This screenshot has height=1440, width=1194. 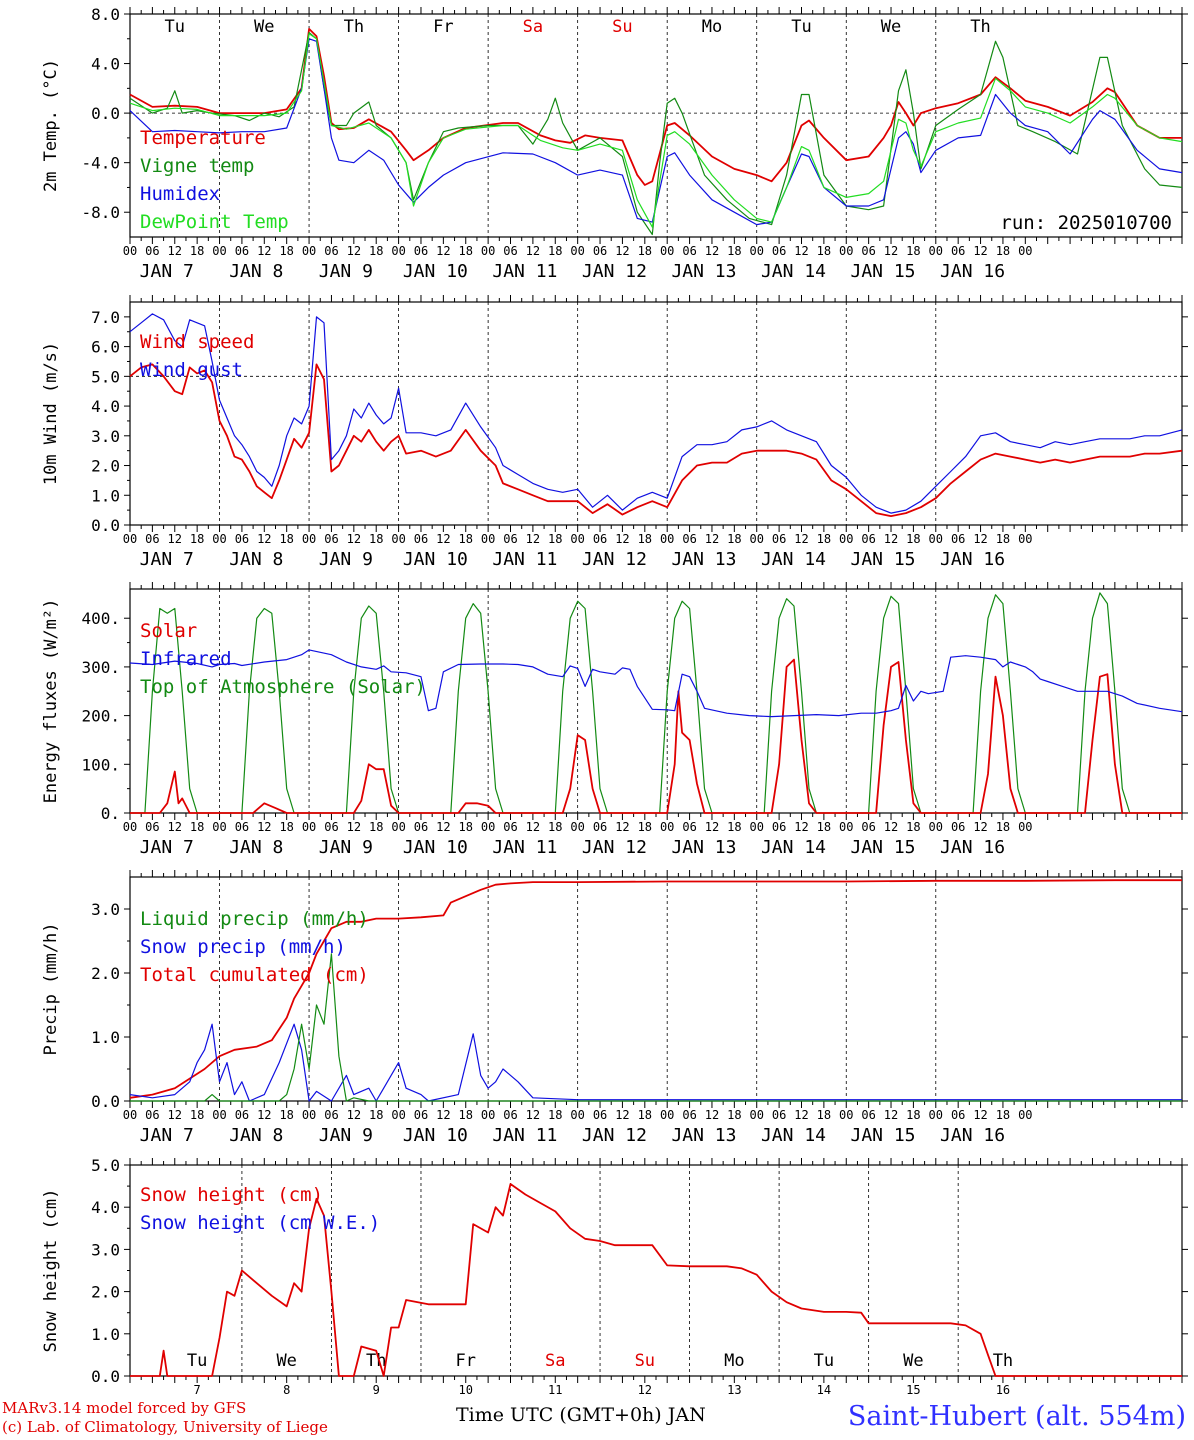 What do you see at coordinates (466, 1361) in the screenshot?
I see `day-of-week-label: Fr` at bounding box center [466, 1361].